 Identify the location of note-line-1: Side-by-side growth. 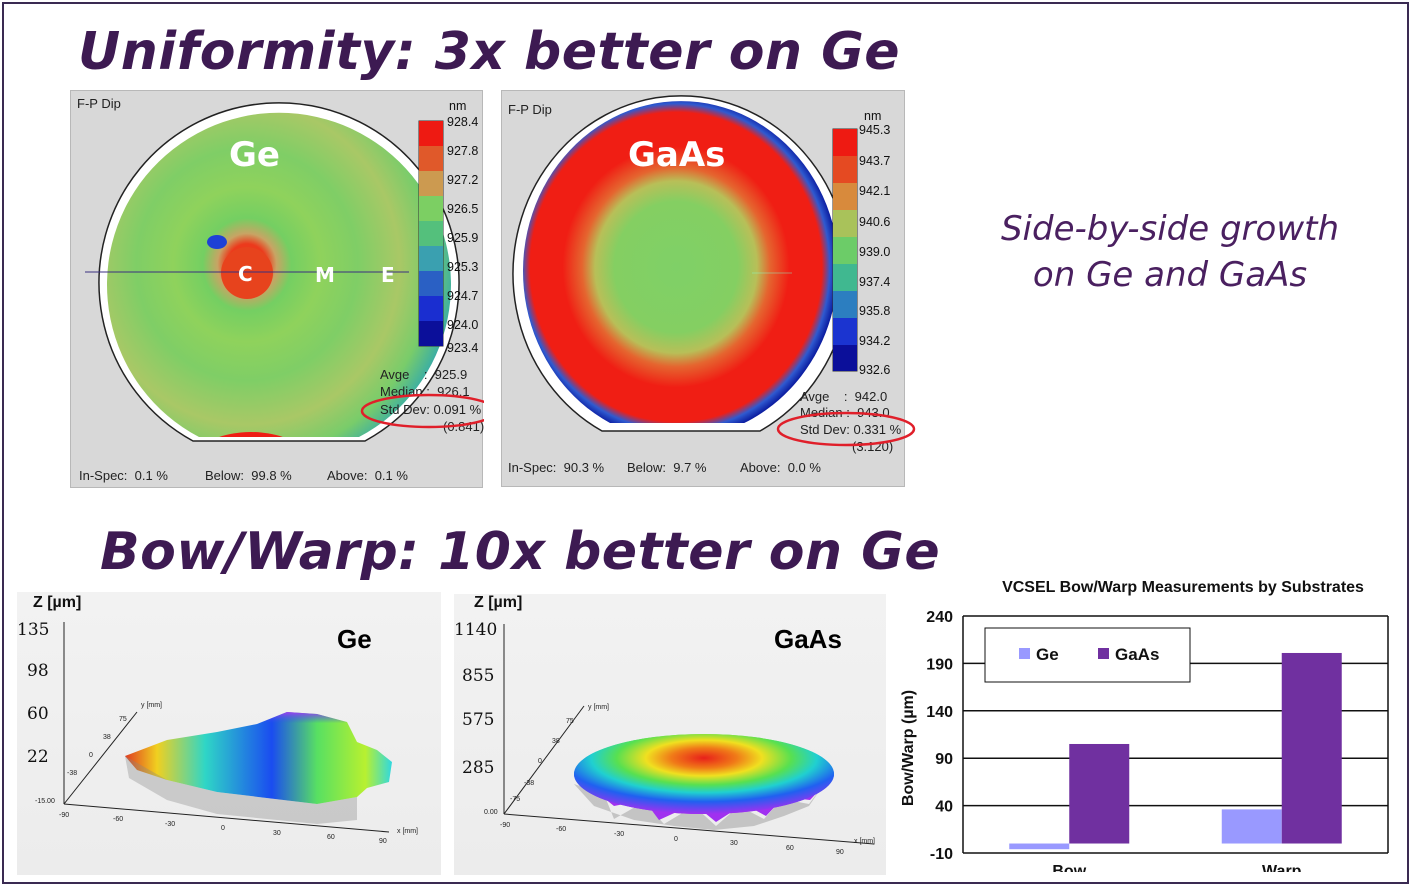
(1170, 229).